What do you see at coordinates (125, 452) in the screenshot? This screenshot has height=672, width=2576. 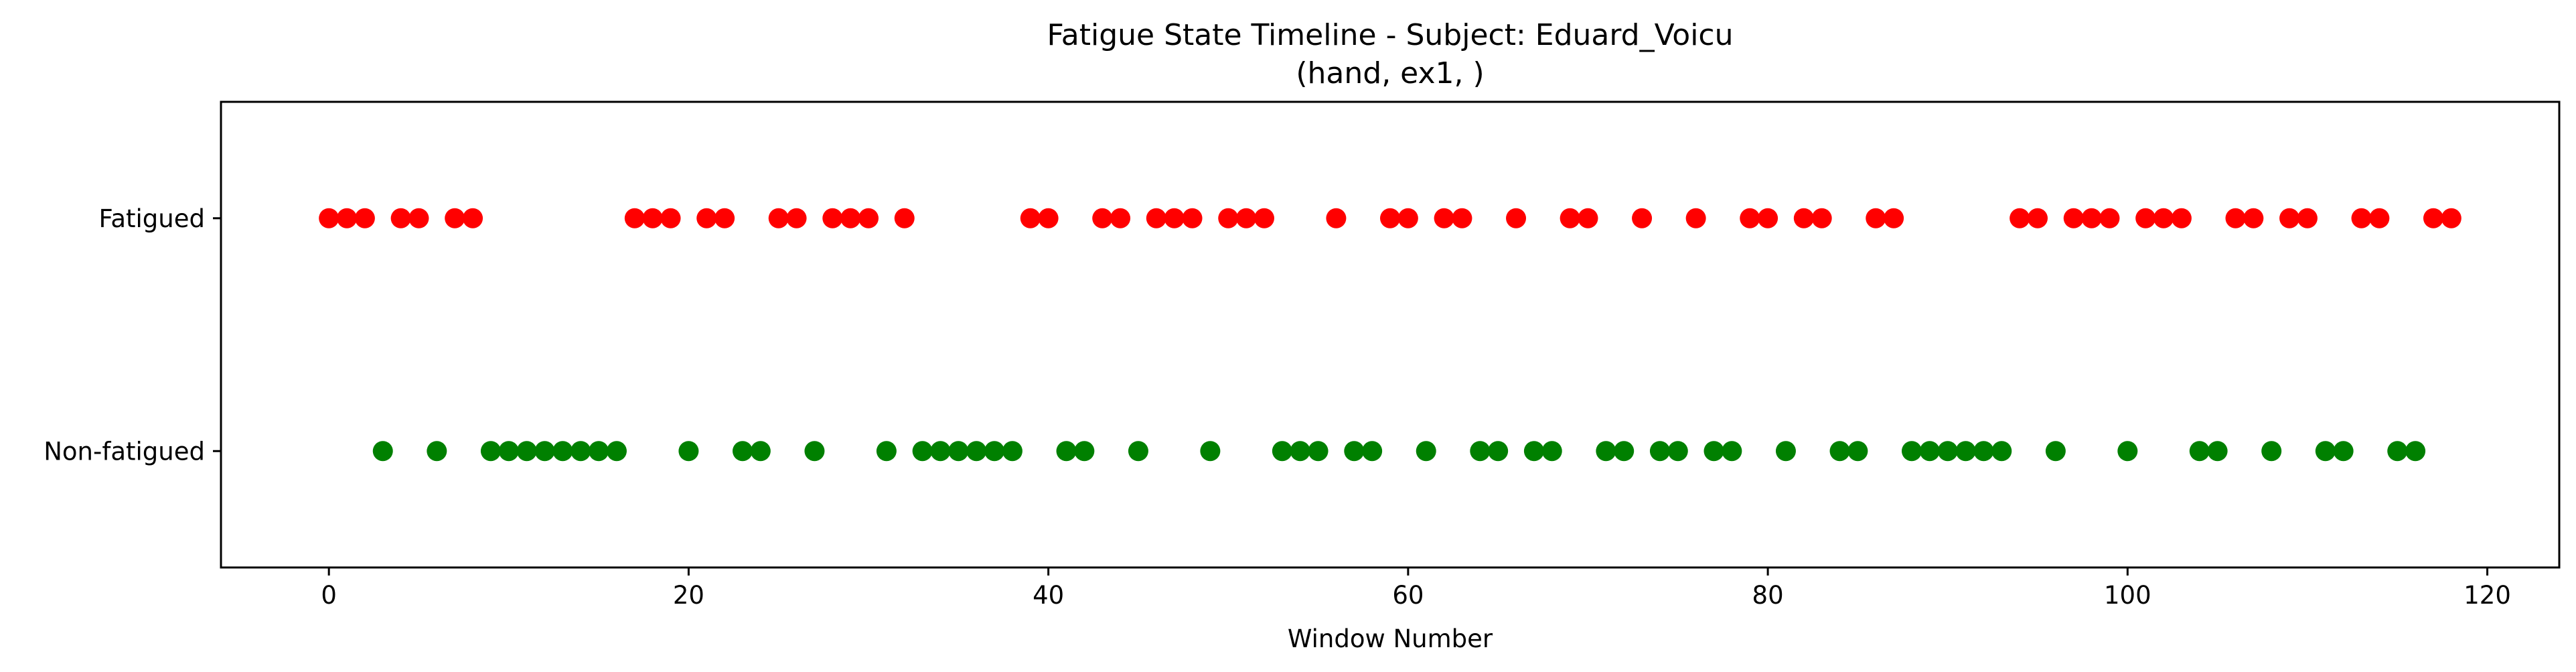 I see `y-tick-label: Non-fatigued` at bounding box center [125, 452].